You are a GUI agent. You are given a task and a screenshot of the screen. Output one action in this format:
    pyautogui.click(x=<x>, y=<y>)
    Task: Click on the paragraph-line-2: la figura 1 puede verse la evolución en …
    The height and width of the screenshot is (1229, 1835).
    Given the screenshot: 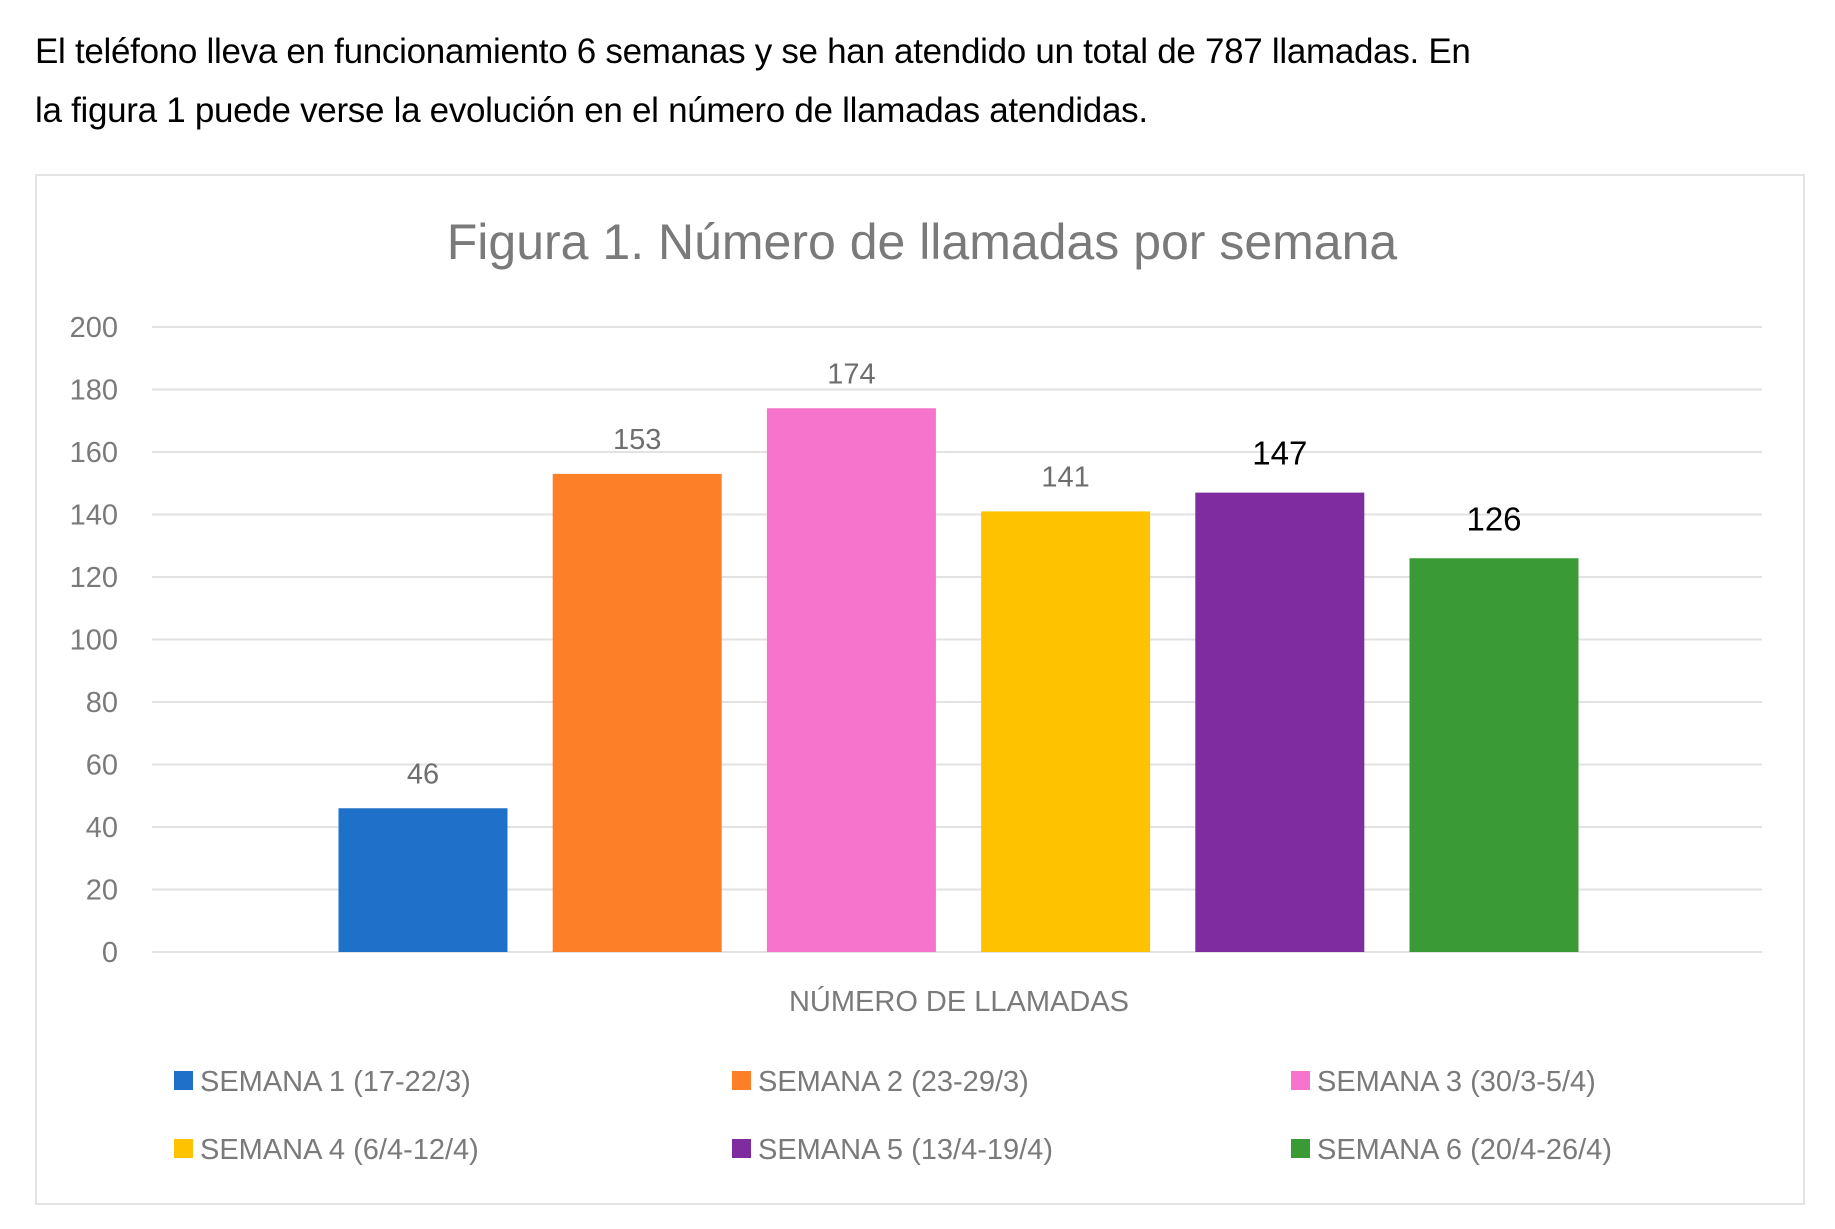 What is the action you would take?
    pyautogui.click(x=591, y=110)
    